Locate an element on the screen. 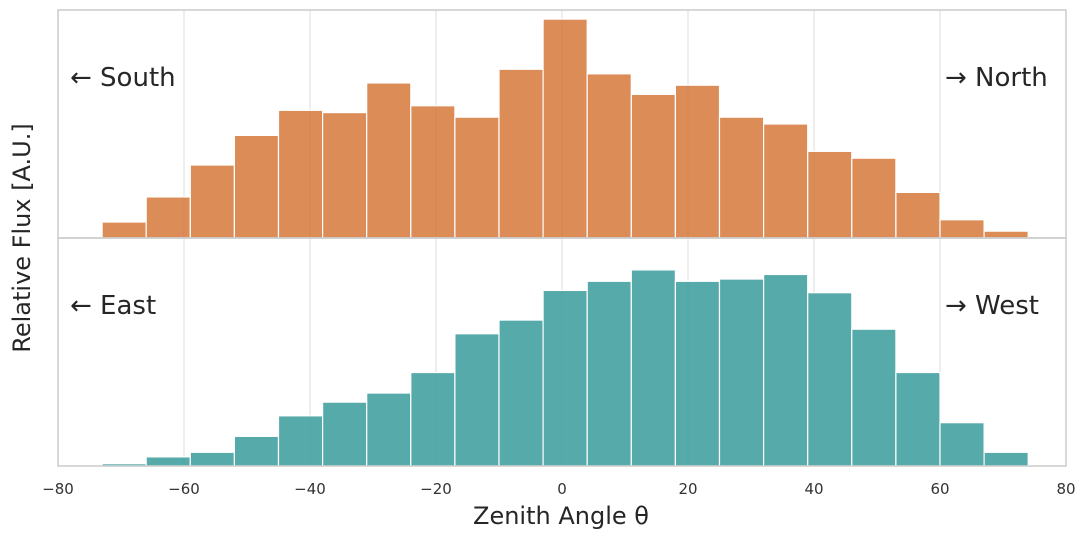 This screenshot has width=1086, height=542. x-tick-label: −80 is located at coordinates (58, 489).